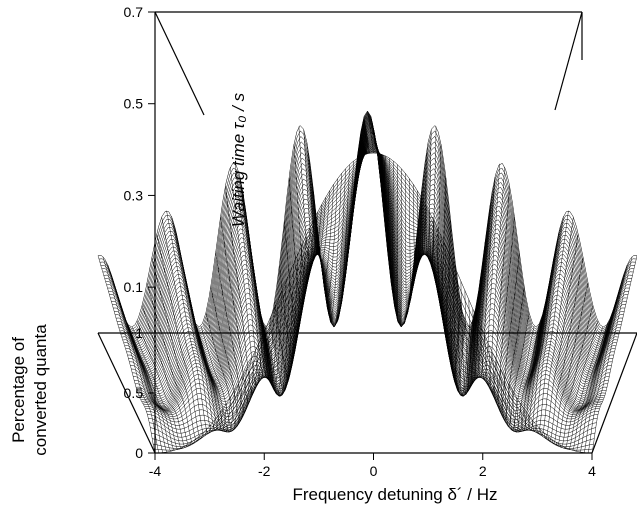 The image size is (637, 513). What do you see at coordinates (394, 494) in the screenshot?
I see `x-axis-title: Frequency detuning δ´ / Hz` at bounding box center [394, 494].